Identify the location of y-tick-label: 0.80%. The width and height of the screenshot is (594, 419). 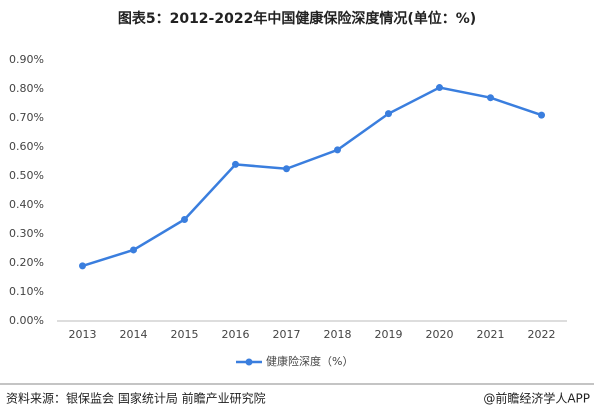
(26, 88).